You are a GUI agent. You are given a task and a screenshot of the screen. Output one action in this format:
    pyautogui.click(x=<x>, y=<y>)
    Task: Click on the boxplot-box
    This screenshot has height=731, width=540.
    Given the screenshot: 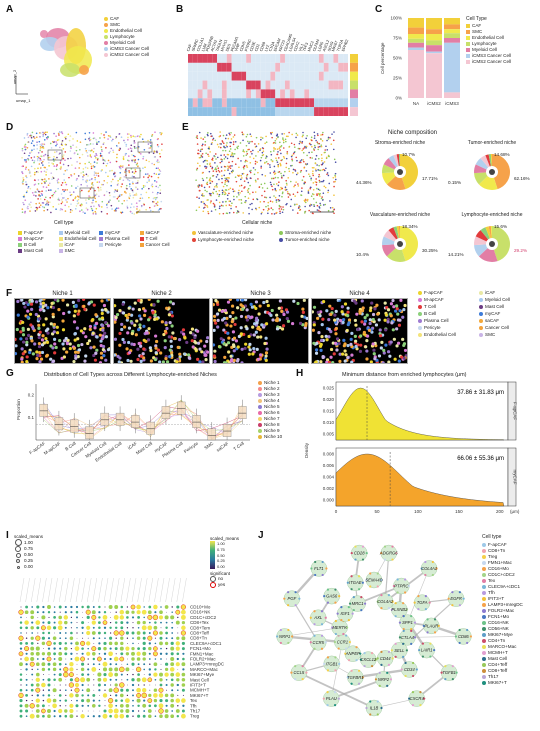 What is the action you would take?
    pyautogui.click(x=242, y=412)
    